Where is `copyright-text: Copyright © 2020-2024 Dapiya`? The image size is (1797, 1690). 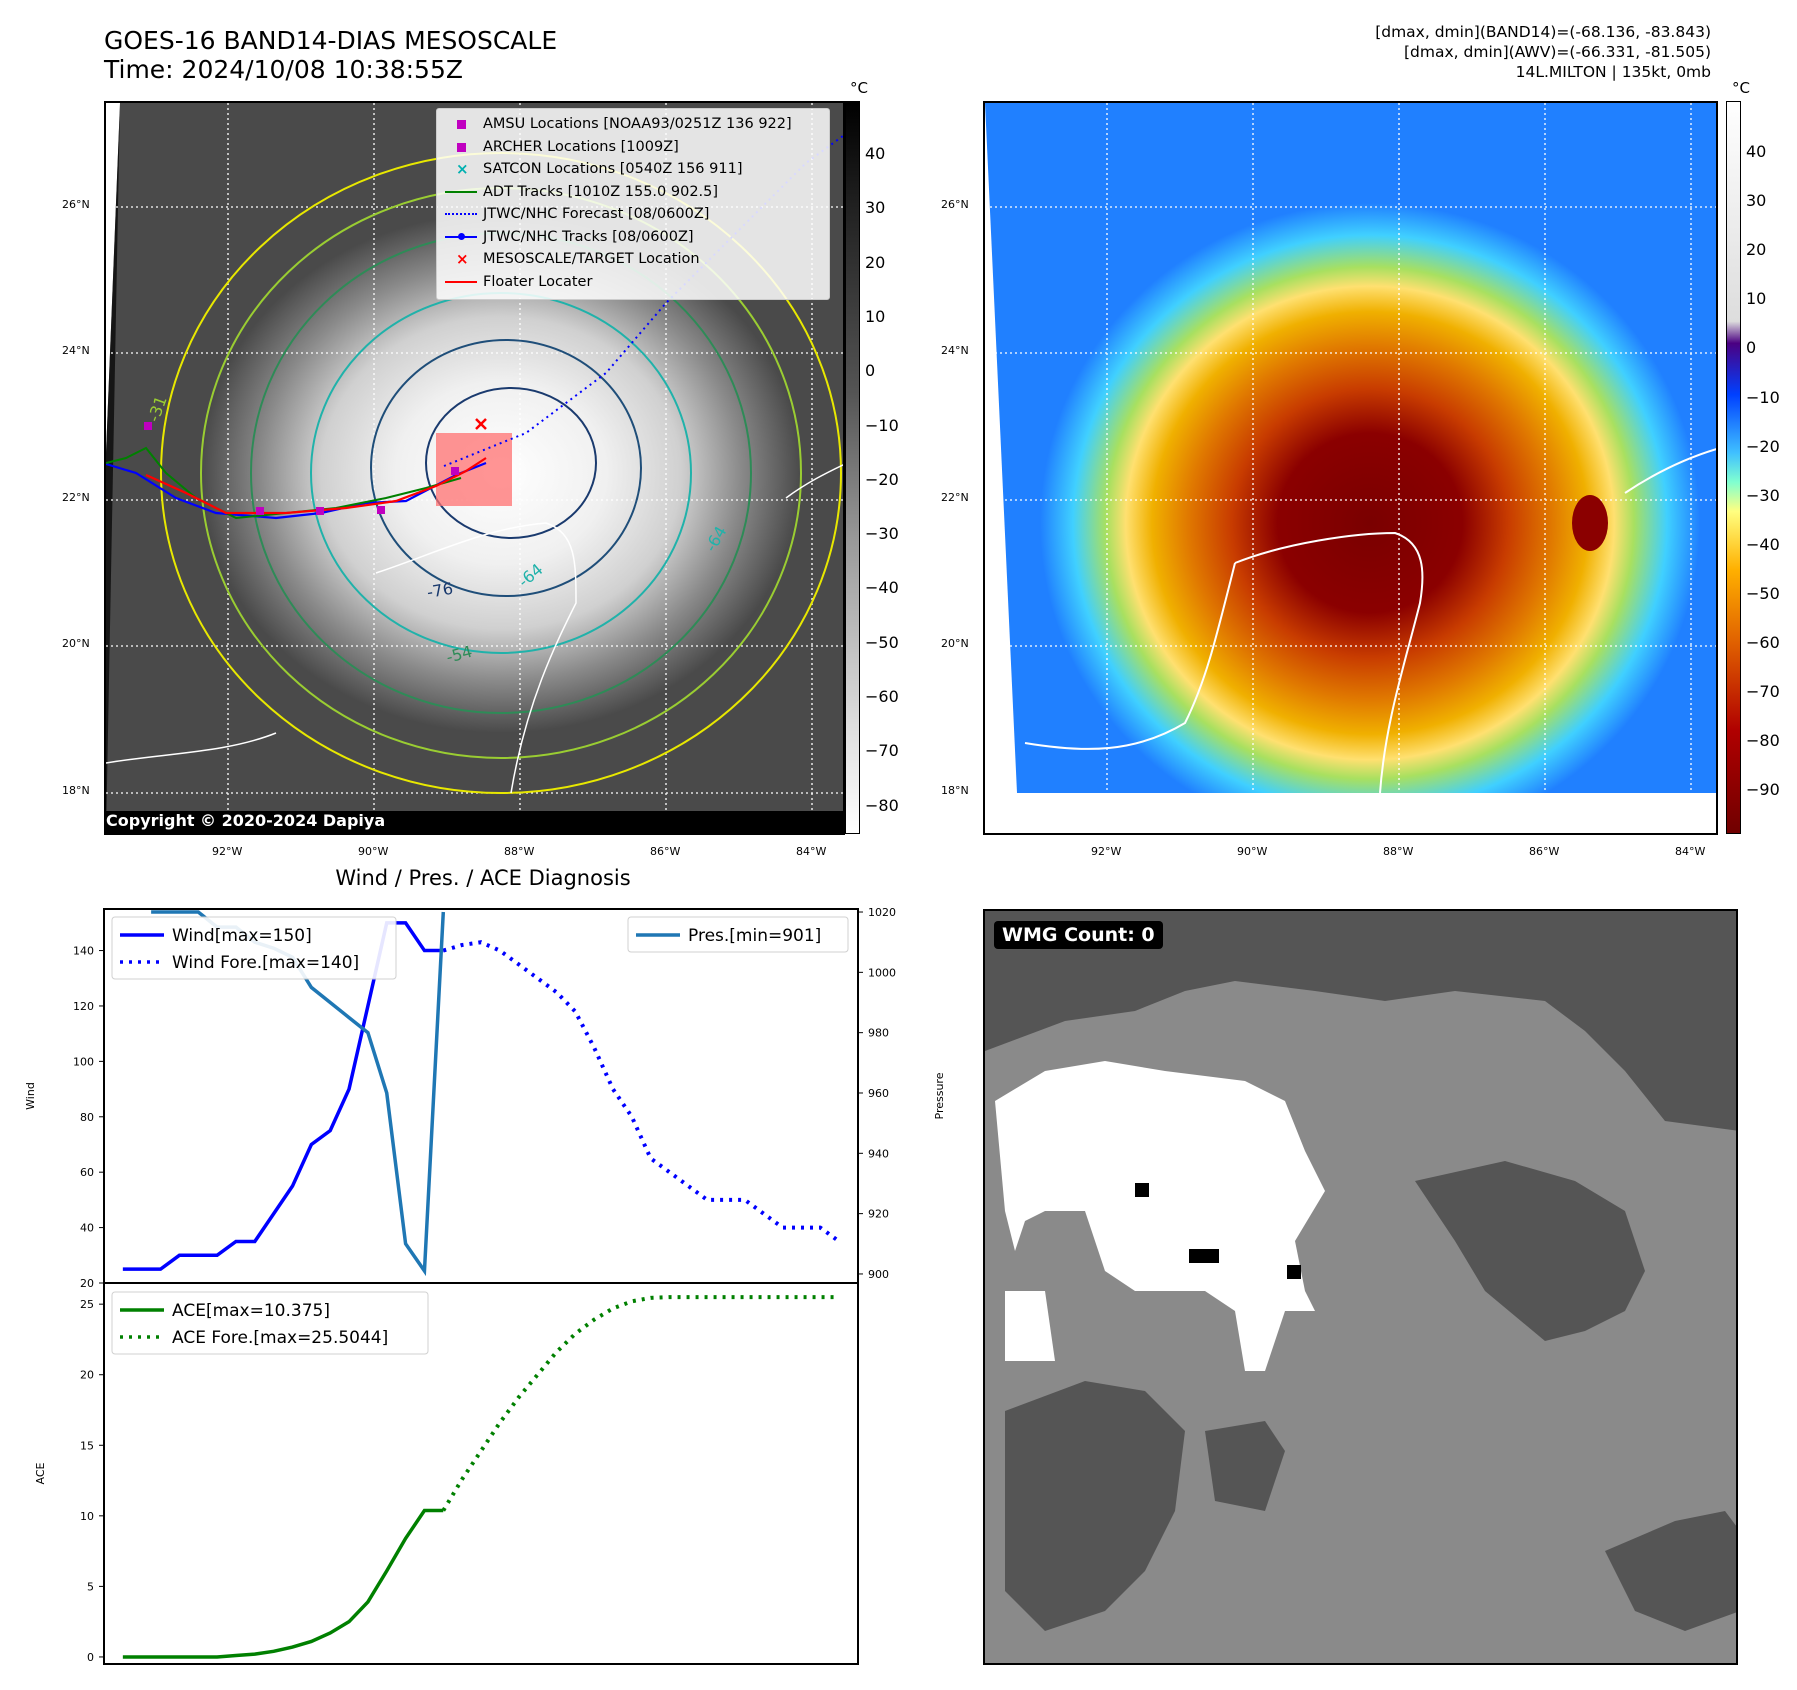 copyright-text: Copyright © 2020-2024 Dapiya is located at coordinates (246, 820).